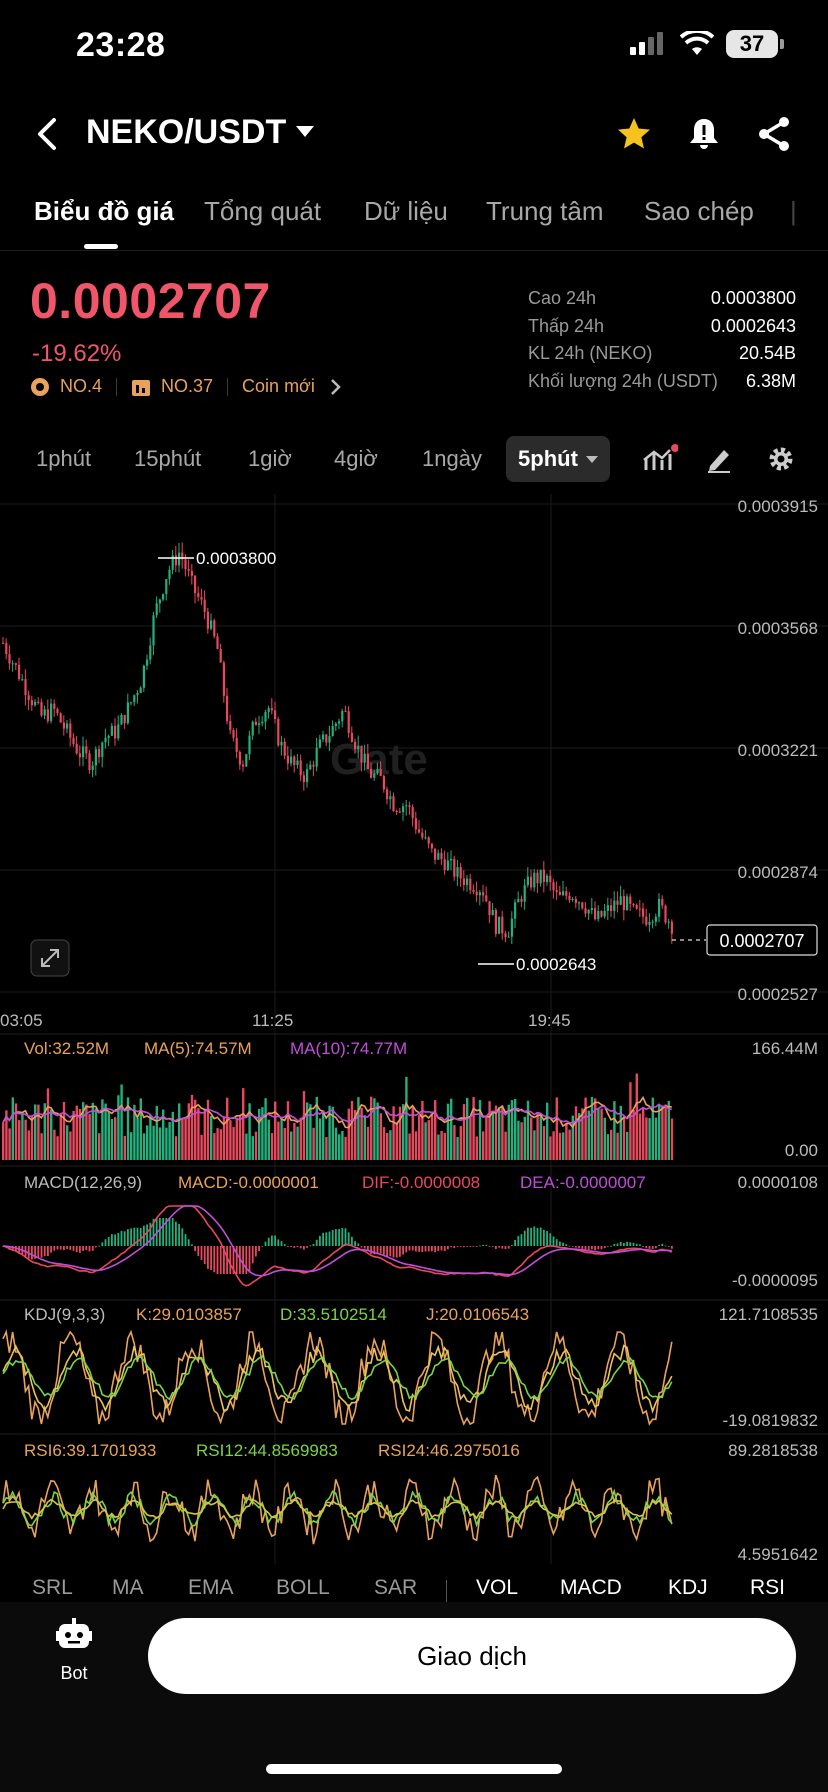  What do you see at coordinates (186, 132) in the screenshot?
I see `pair-title: NEKO/USDT` at bounding box center [186, 132].